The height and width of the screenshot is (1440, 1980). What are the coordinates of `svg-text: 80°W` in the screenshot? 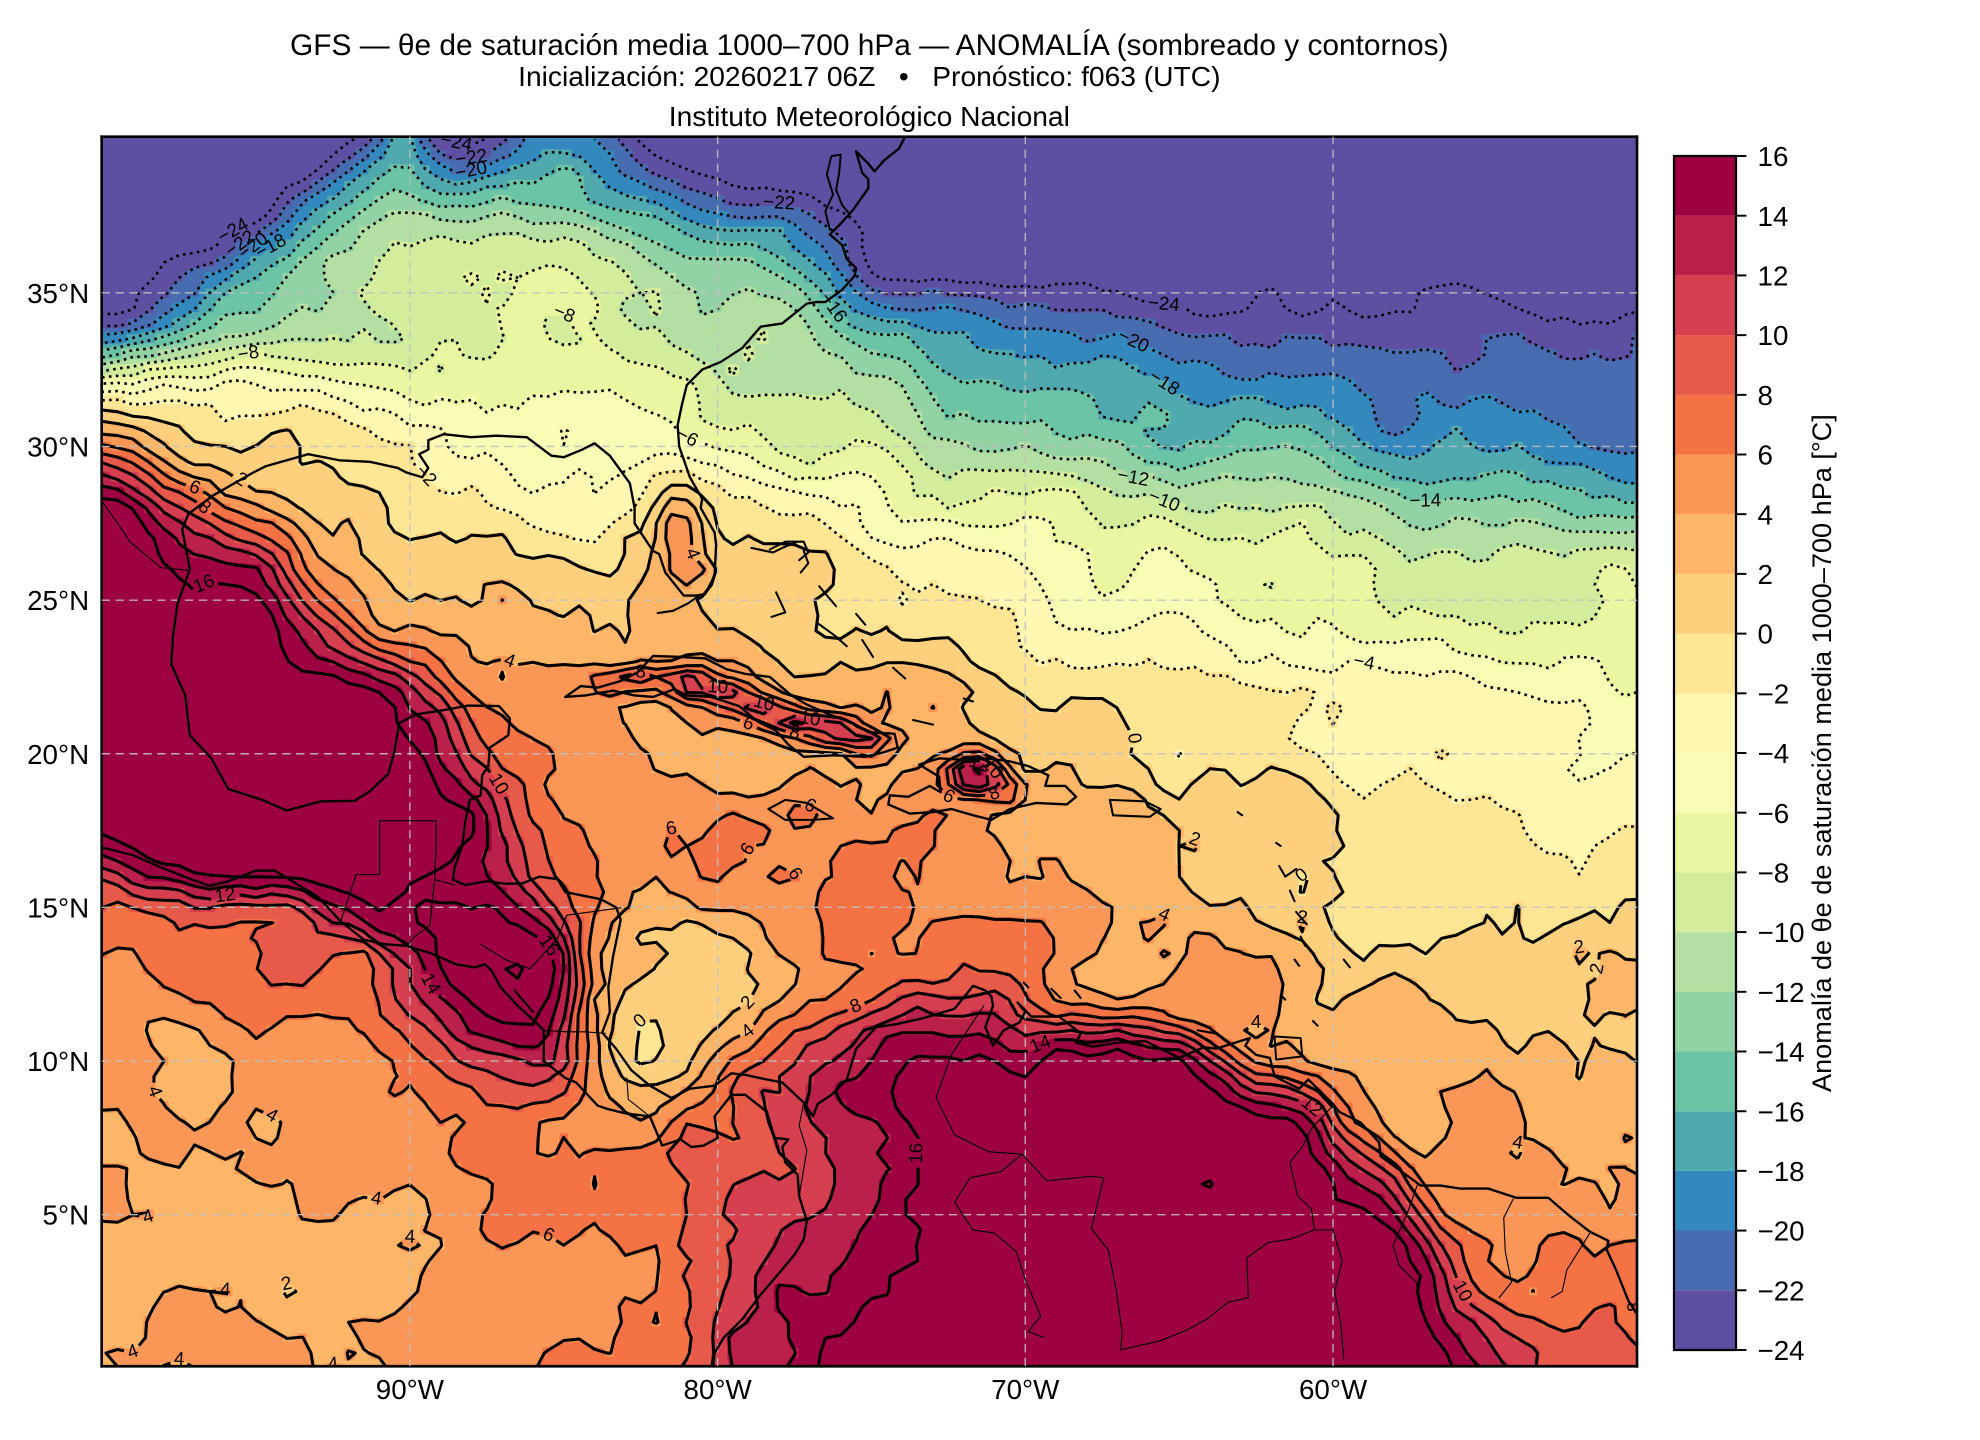 It's located at (718, 1389).